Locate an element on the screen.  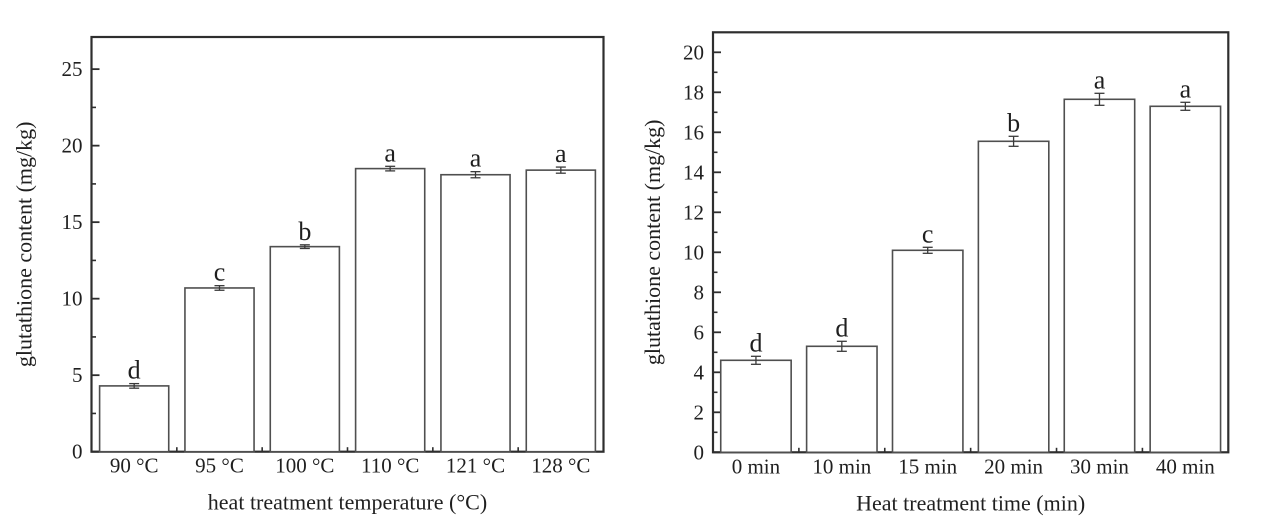
x-tick-label: 121 °C is located at coordinates (475, 466).